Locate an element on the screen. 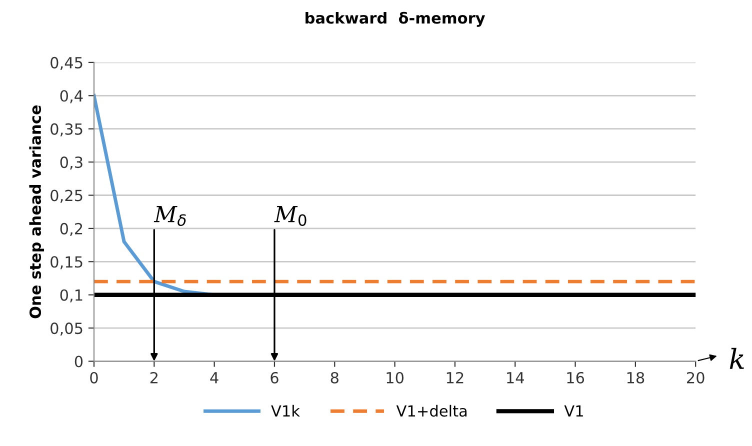  x-tick-label: 20 is located at coordinates (695, 378).